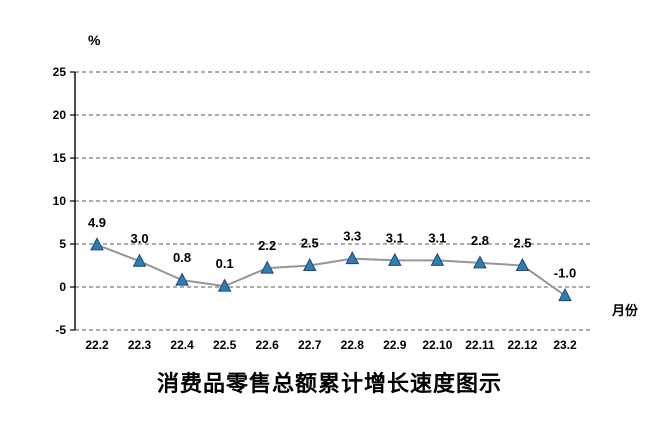 This screenshot has height=425, width=659. I want to click on y-tick-label: 0, so click(62, 287).